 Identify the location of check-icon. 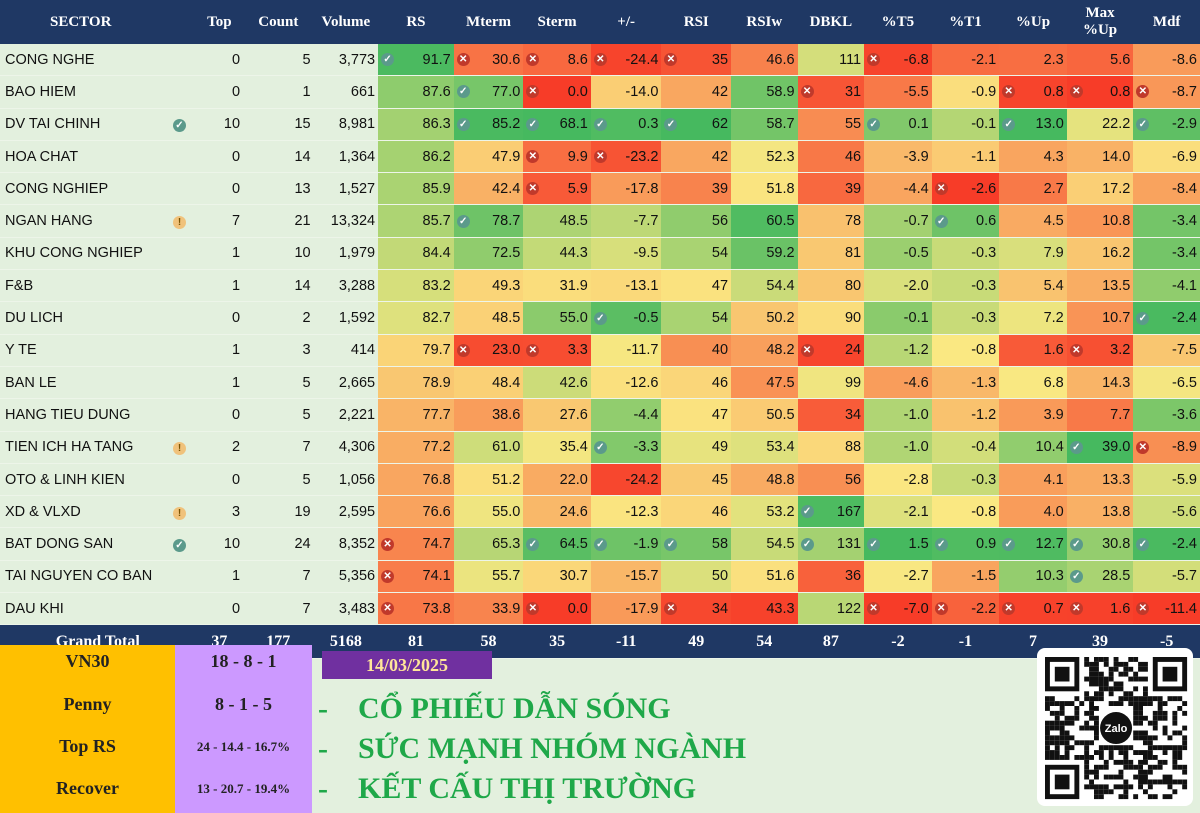
(179, 126).